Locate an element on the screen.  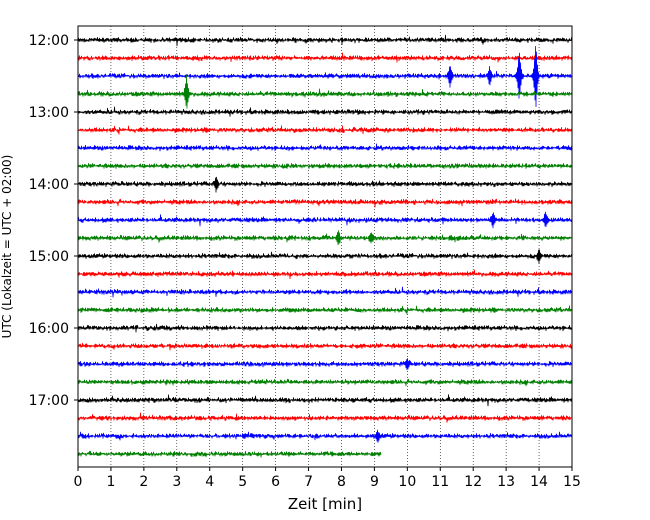
y-tick-label: 13:00 is located at coordinates (49, 113).